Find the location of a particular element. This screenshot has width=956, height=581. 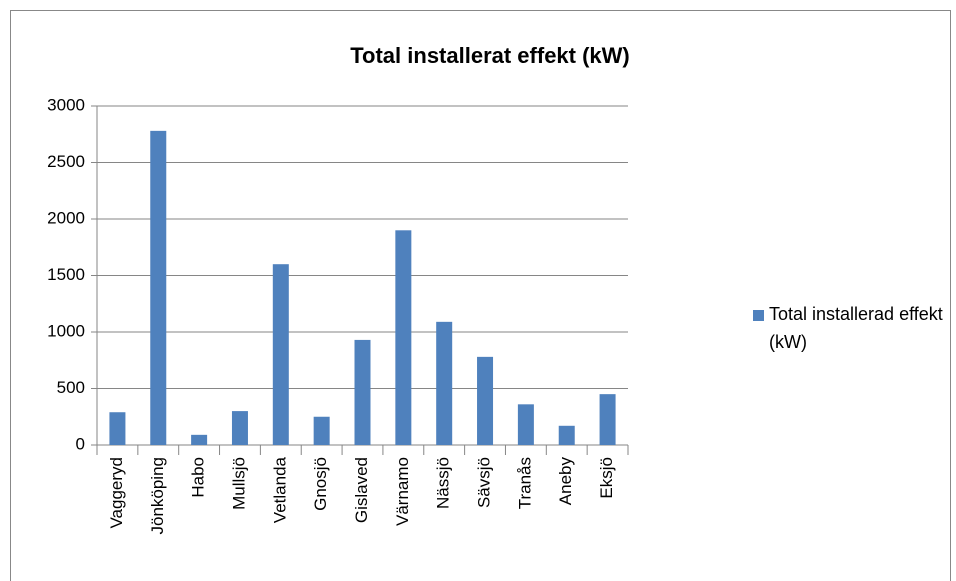

x-tick-label: Habo is located at coordinates (198, 477).